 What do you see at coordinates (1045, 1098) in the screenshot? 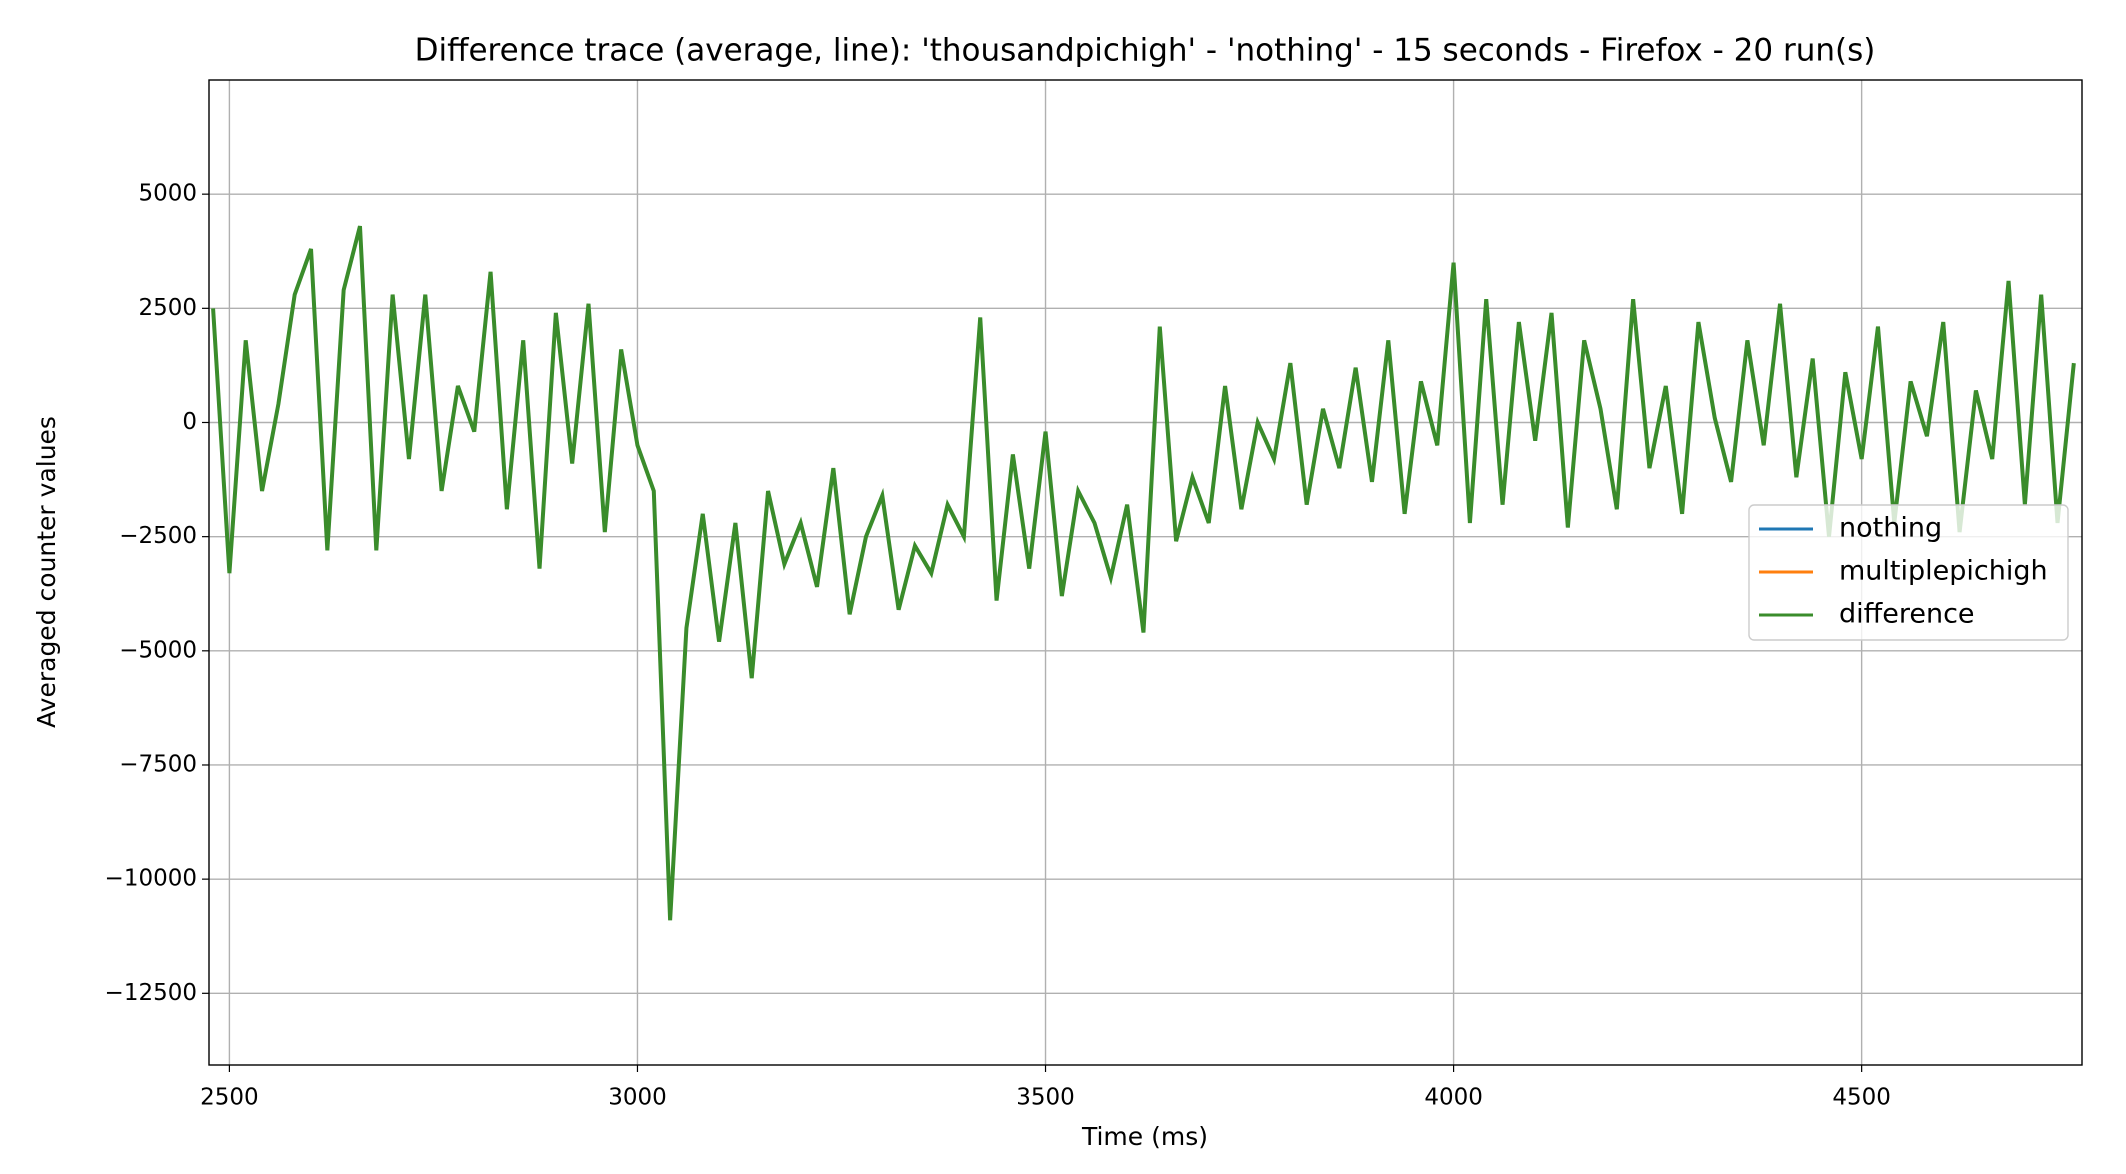
I see `x-tick-label: 3500` at bounding box center [1045, 1098].